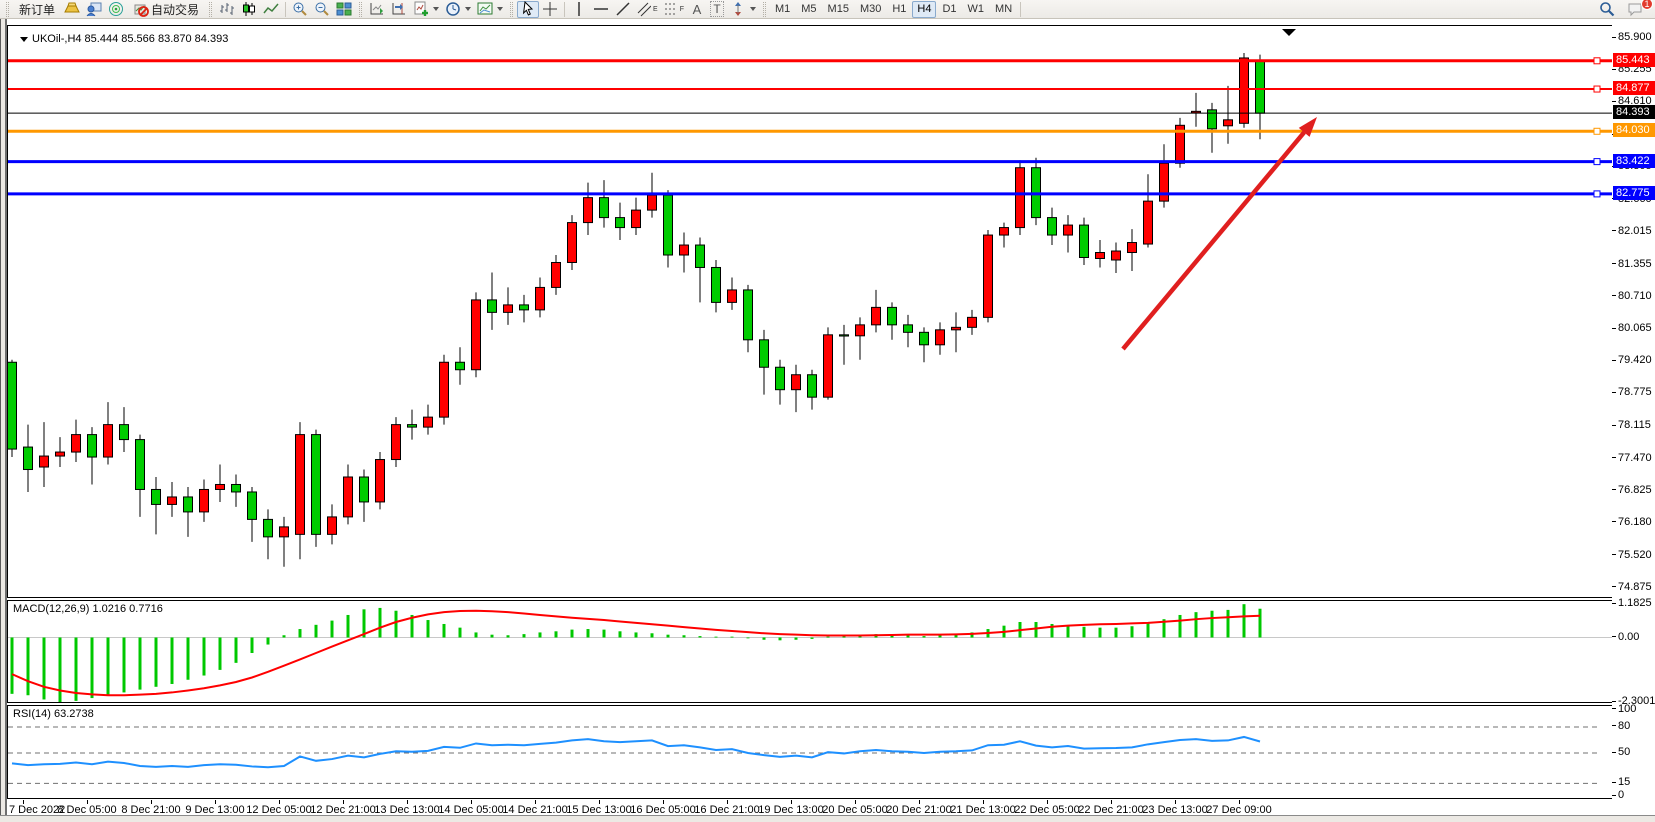 Image resolution: width=1655 pixels, height=822 pixels. I want to click on timeframe-h4-button: H4, so click(924, 9).